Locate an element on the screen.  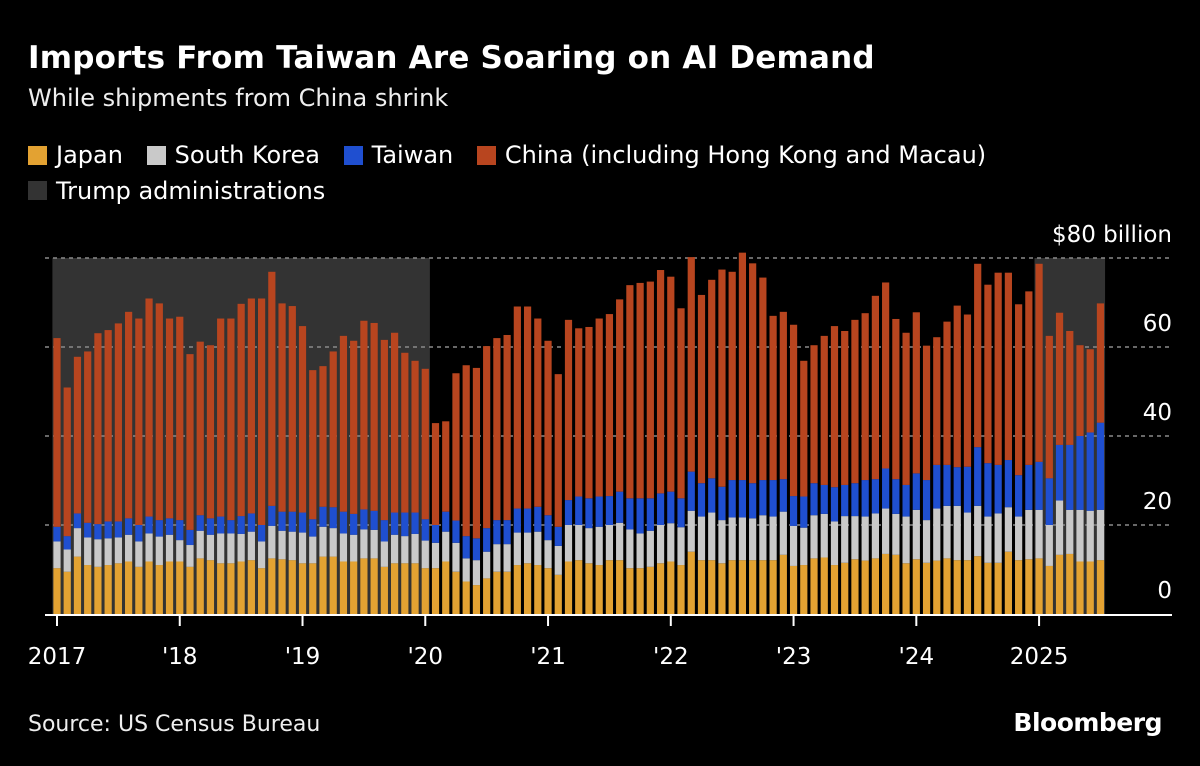
legend-label: Taiwan is located at coordinates (412, 155).